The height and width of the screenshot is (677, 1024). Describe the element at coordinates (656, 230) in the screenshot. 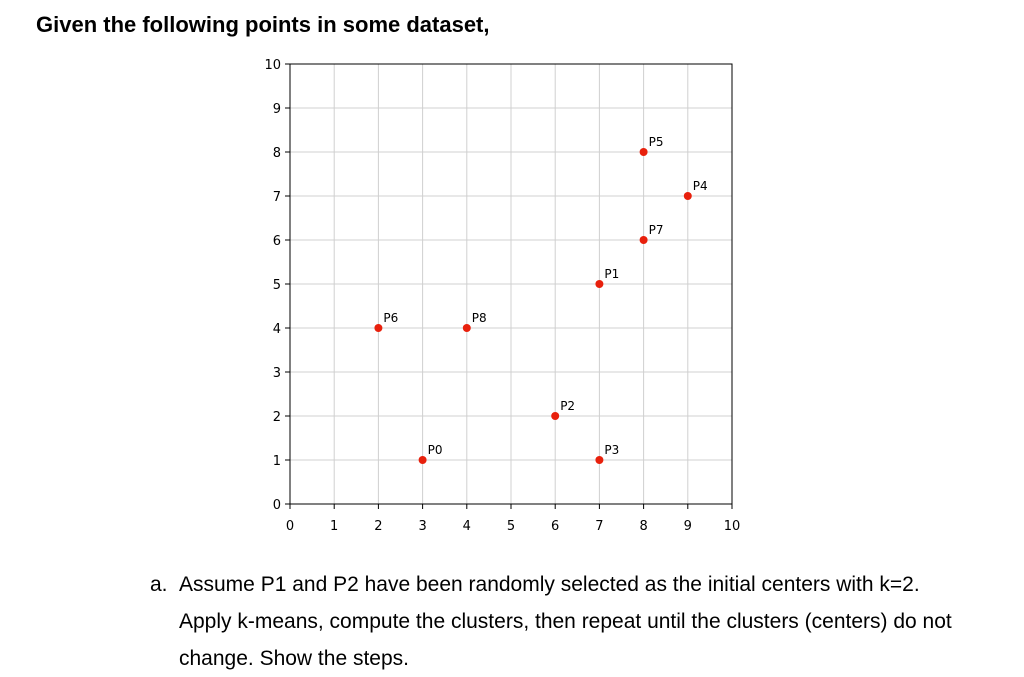

I see `point-label-p7: P7` at that location.